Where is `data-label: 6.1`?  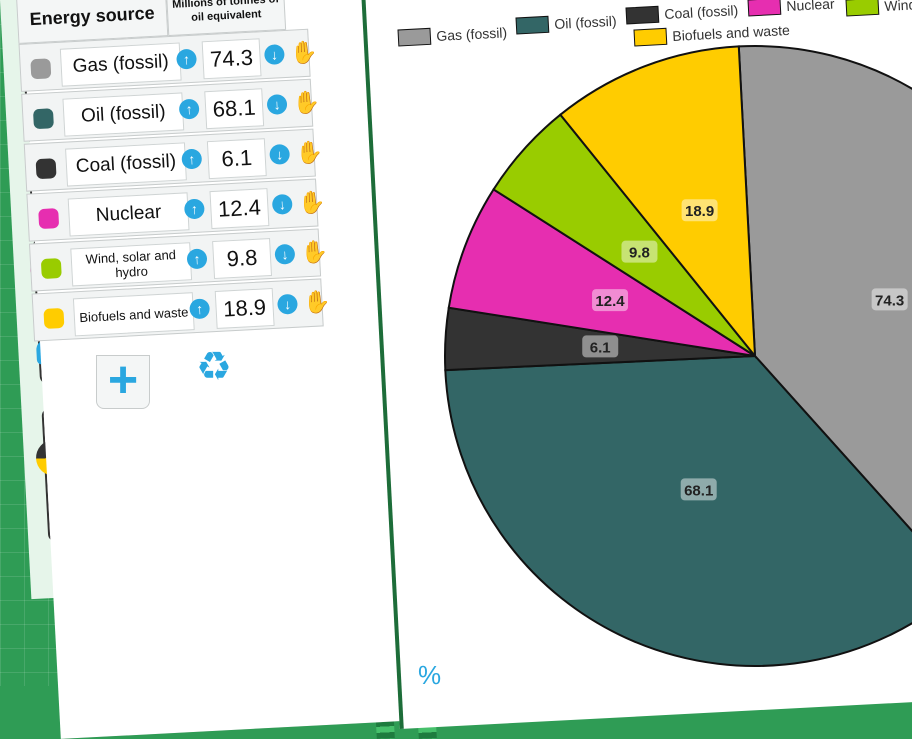 data-label: 6.1 is located at coordinates (600, 346).